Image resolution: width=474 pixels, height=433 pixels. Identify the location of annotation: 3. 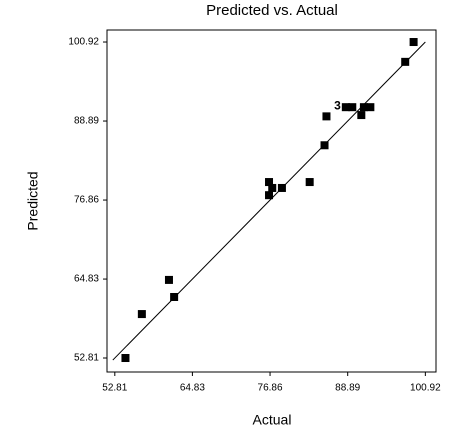
(337, 106).